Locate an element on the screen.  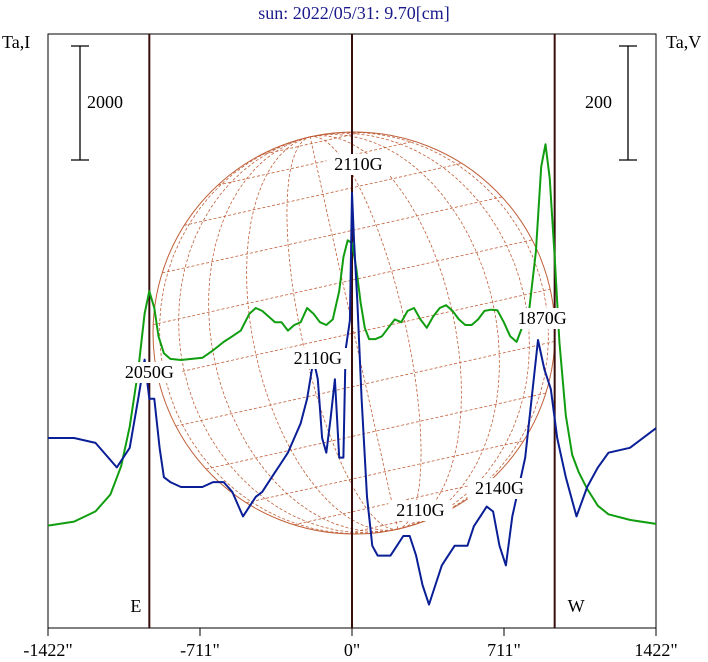
scale-bar-right: 200 is located at coordinates (611, 103).